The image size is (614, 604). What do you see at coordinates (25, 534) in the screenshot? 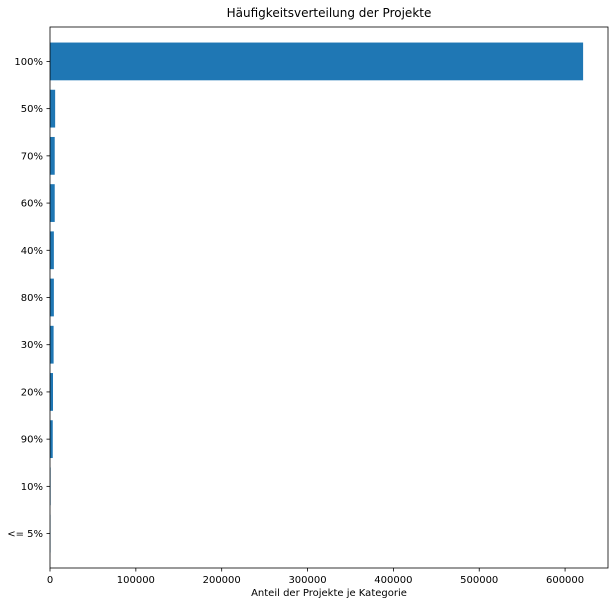
I see `y-tick-label: <= 5%` at bounding box center [25, 534].